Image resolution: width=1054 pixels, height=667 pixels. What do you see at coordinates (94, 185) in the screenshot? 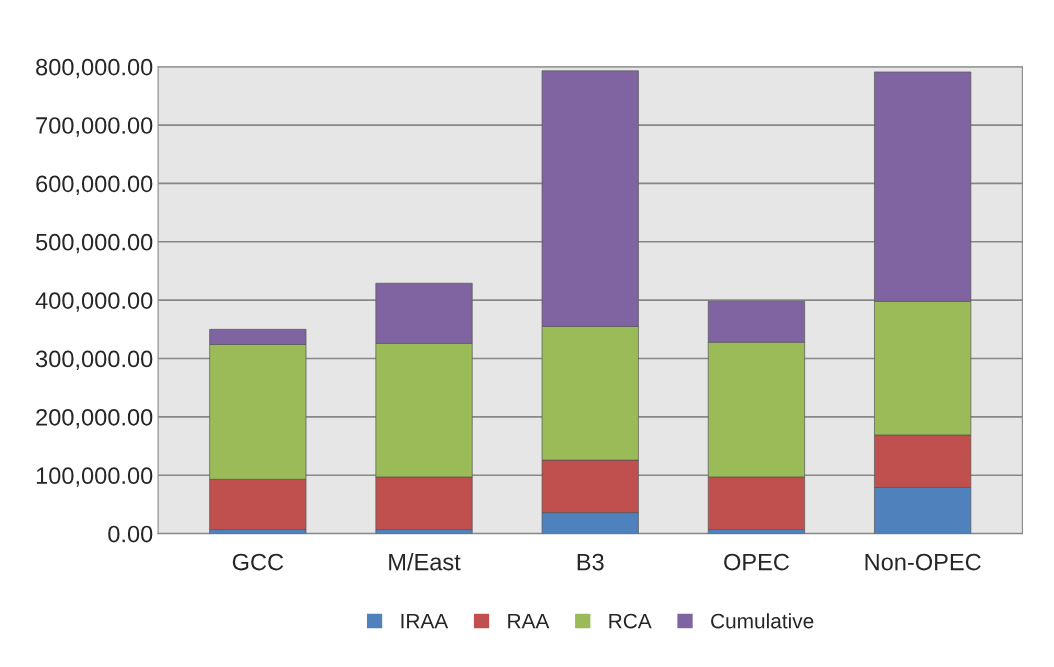
I see `y-tick-label: 600,000.00` at bounding box center [94, 185].